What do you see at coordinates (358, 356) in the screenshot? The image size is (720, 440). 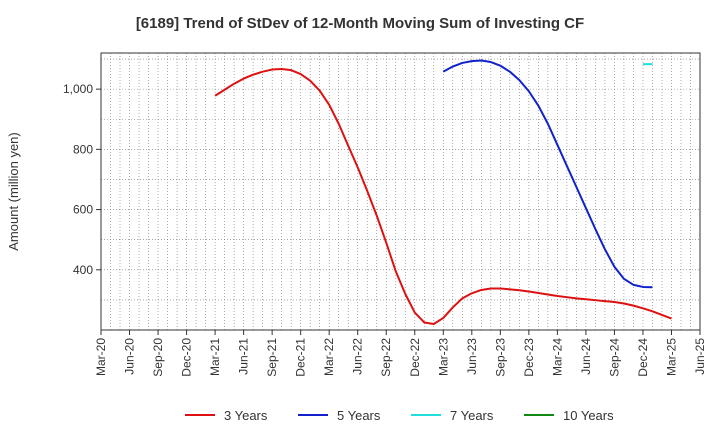 I see `x-tick-label: Jun-22` at bounding box center [358, 356].